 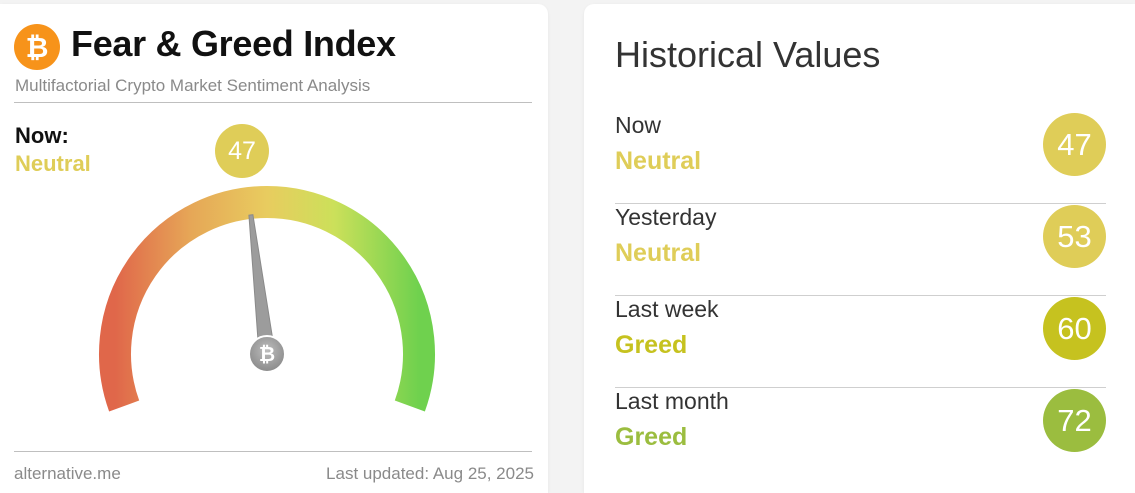 I want to click on needle-hub, so click(x=267, y=354).